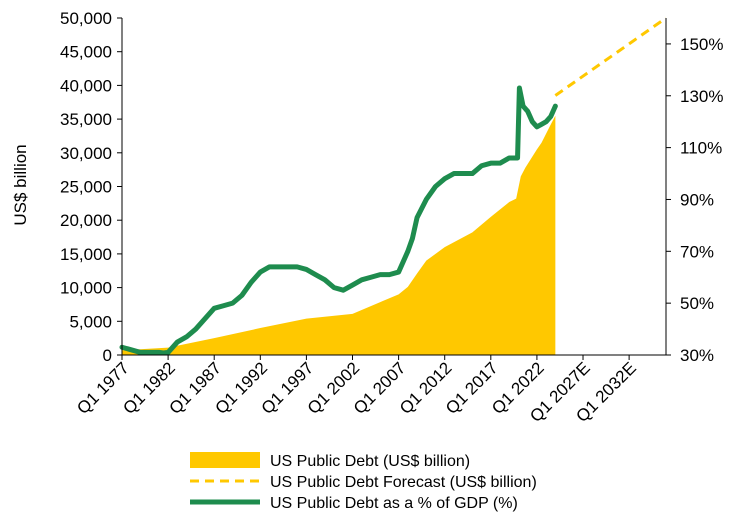  What do you see at coordinates (86, 18) in the screenshot?
I see `left-tick-label: 50,000` at bounding box center [86, 18].